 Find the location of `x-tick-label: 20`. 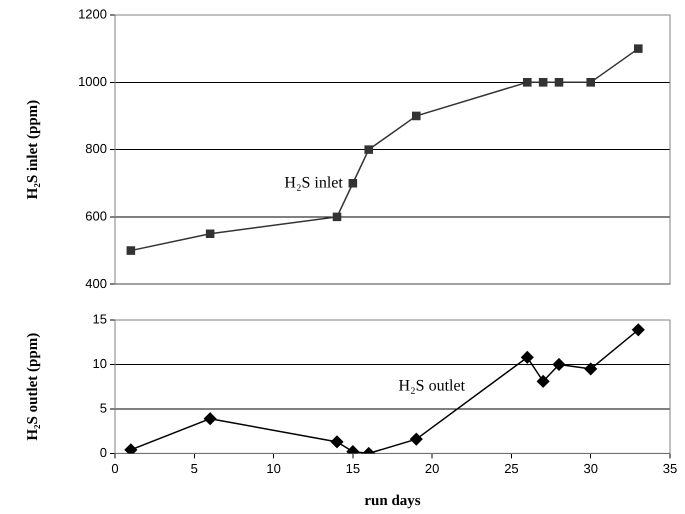

x-tick-label: 20 is located at coordinates (432, 468).